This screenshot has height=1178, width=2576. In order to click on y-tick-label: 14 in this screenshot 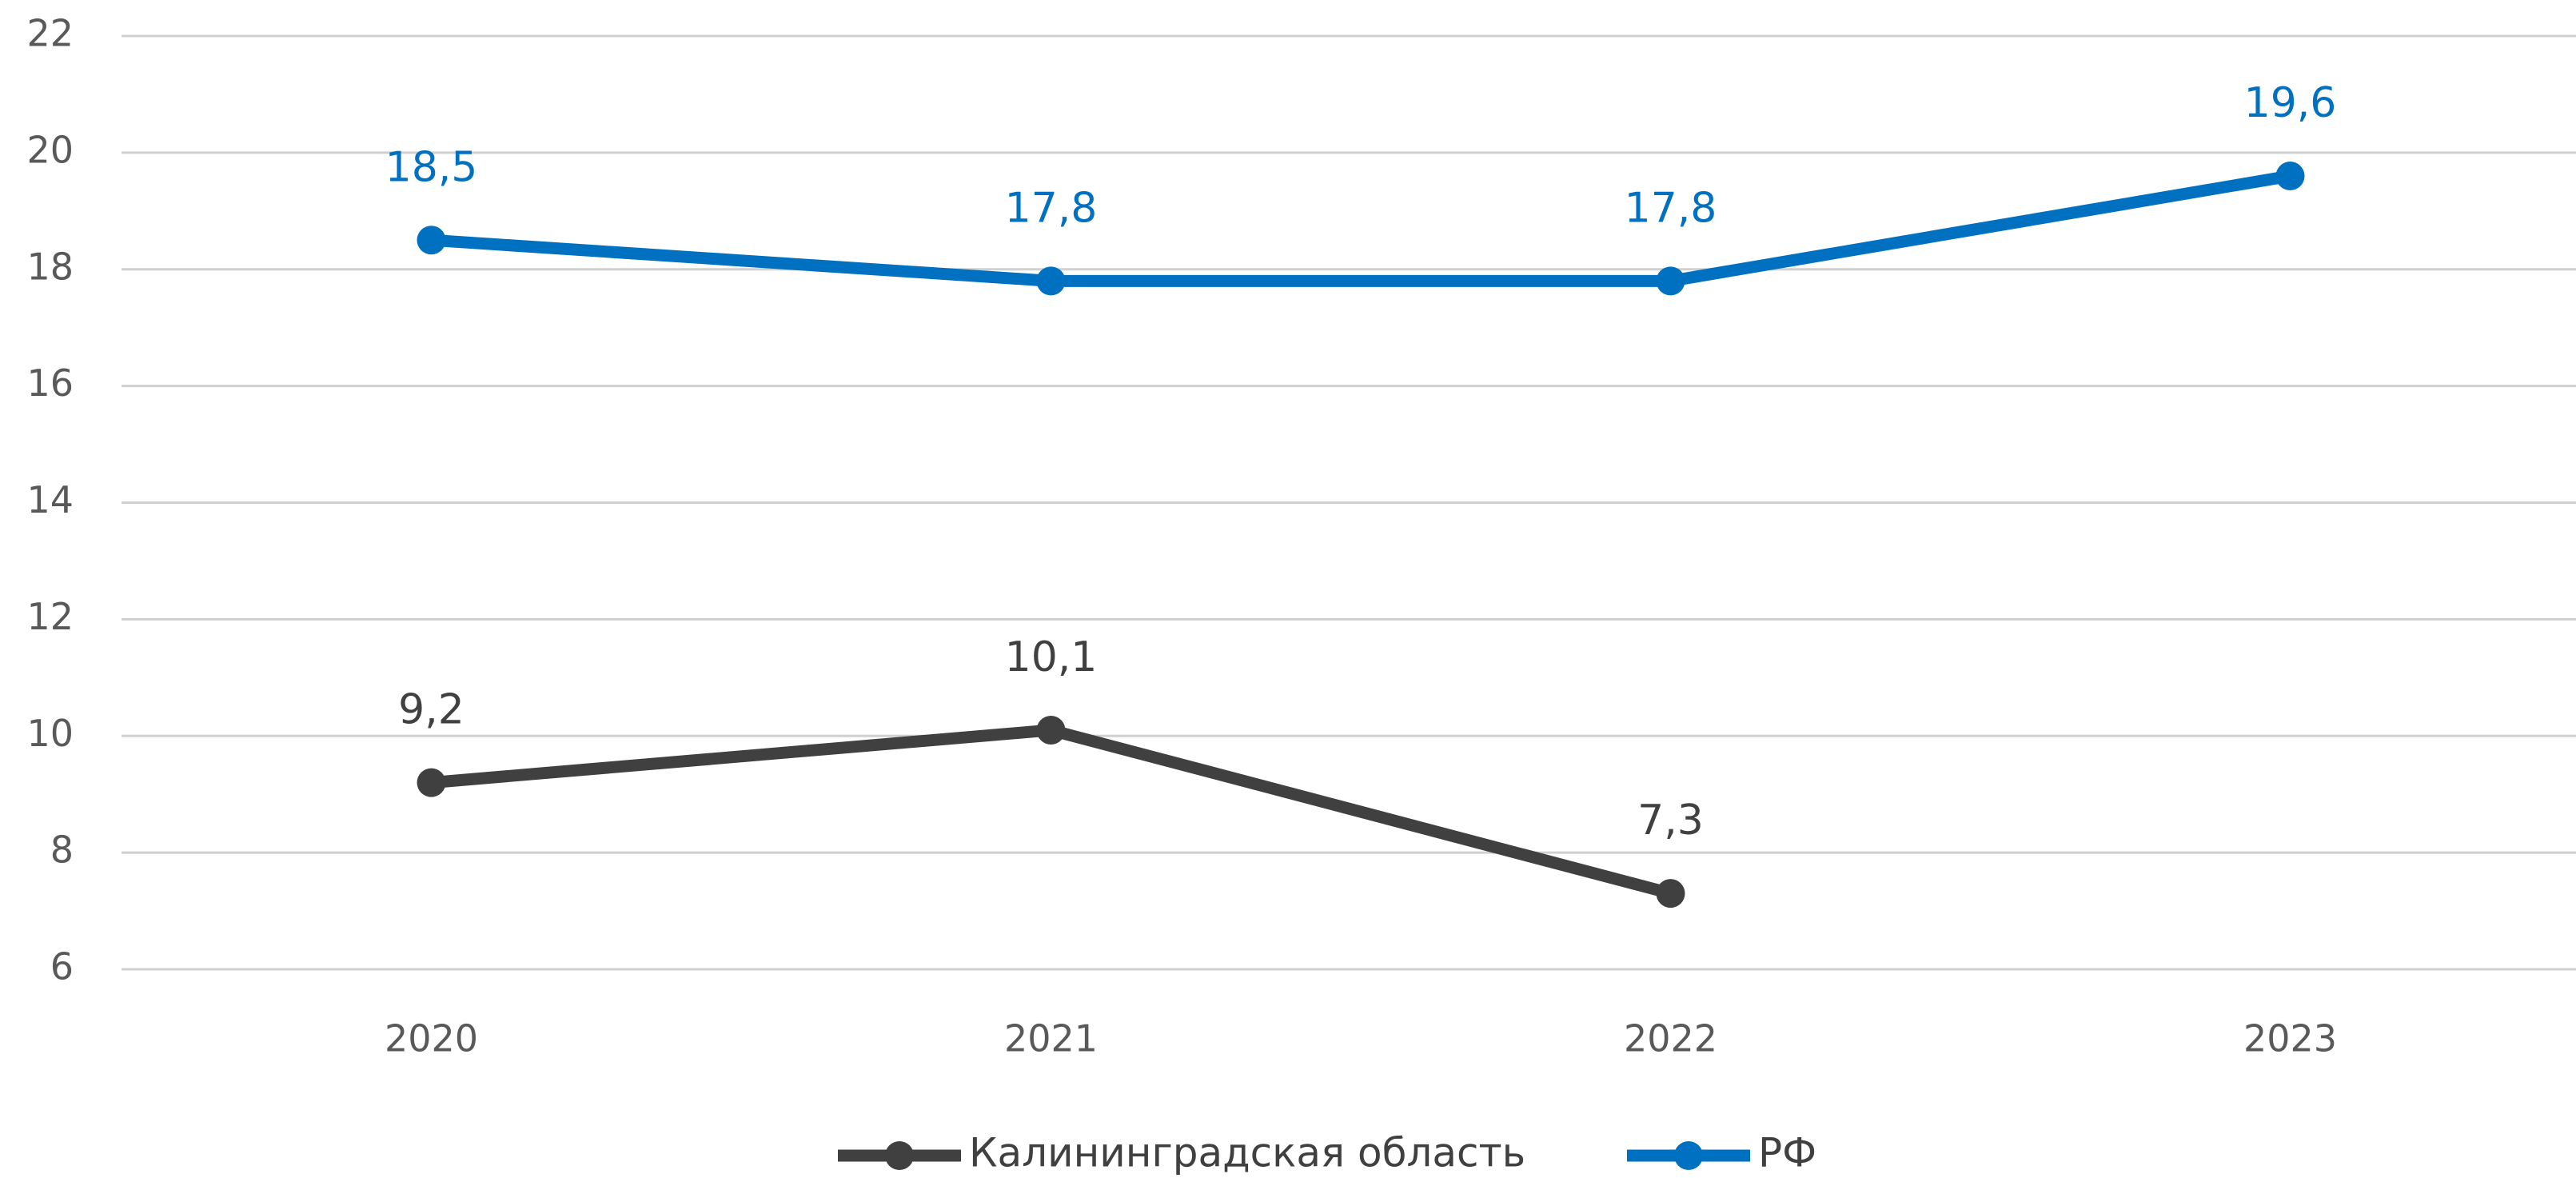, I will do `click(50, 499)`.